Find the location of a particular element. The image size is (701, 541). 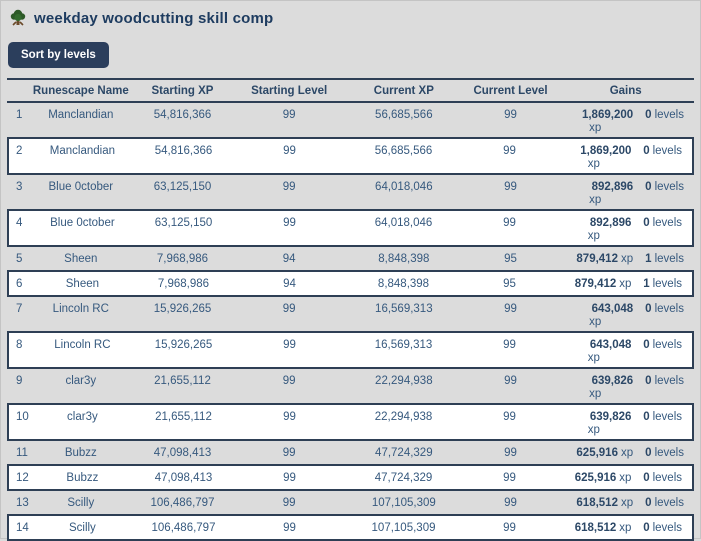

row-rank: 6 is located at coordinates (19, 284).